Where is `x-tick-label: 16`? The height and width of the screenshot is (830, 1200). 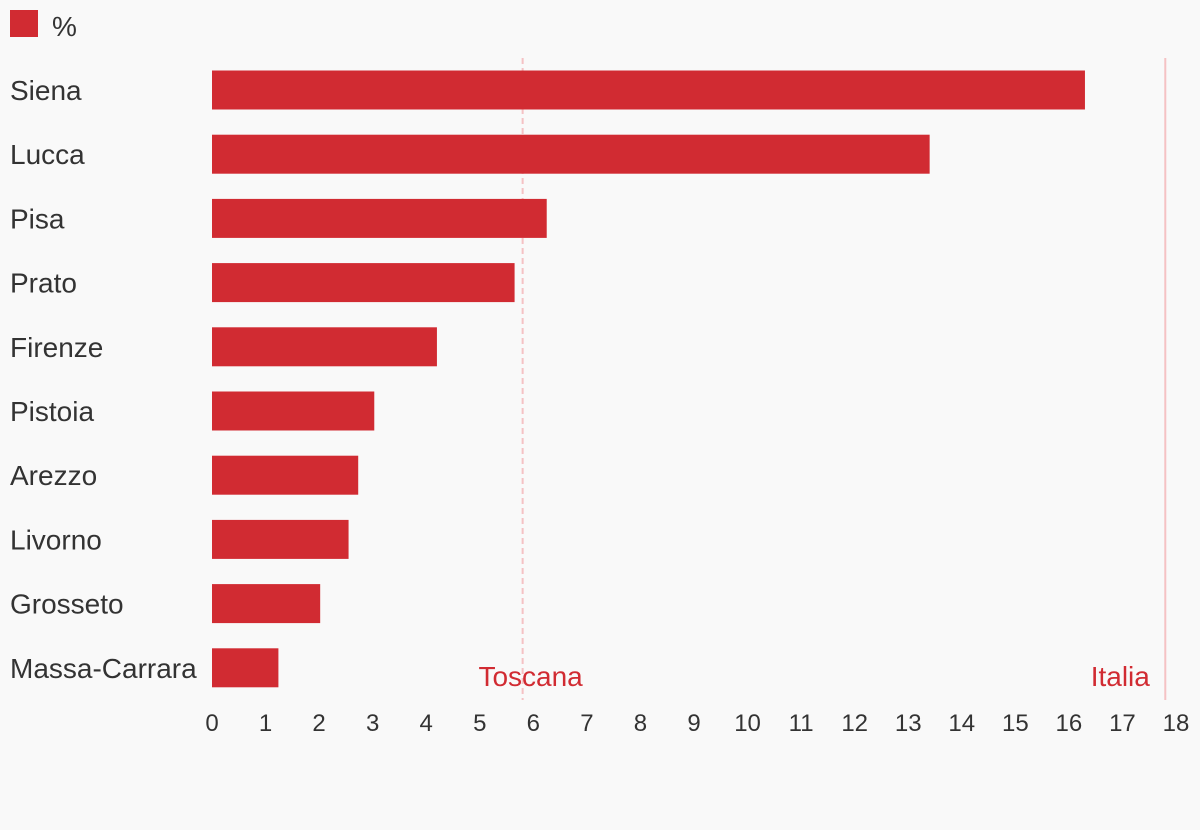
x-tick-label: 16 is located at coordinates (1069, 723).